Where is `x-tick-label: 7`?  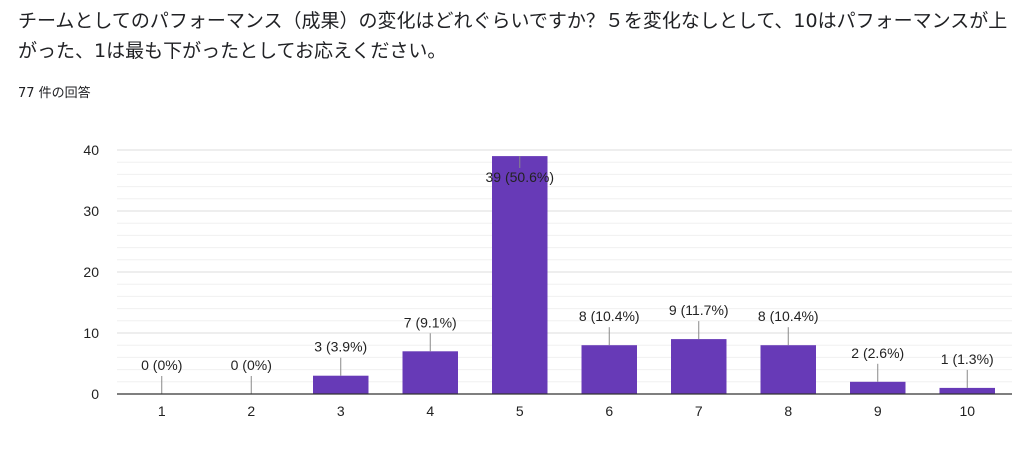 x-tick-label: 7 is located at coordinates (699, 411).